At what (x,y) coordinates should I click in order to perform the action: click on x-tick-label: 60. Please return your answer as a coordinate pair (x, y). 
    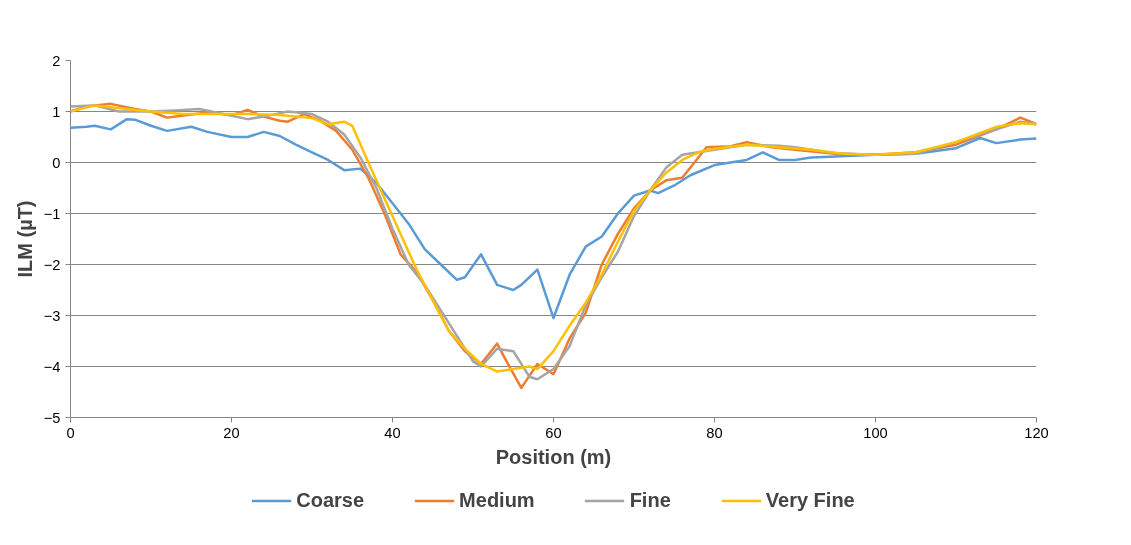
    Looking at the image, I should click on (553, 432).